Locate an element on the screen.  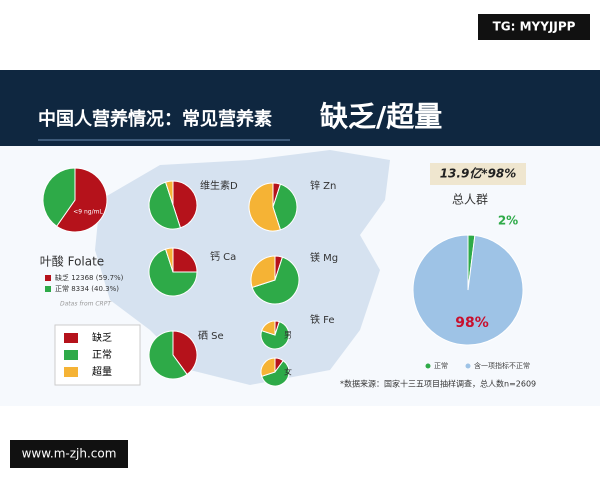
title-highlight: 缺乏/超量 is located at coordinates (381, 116).